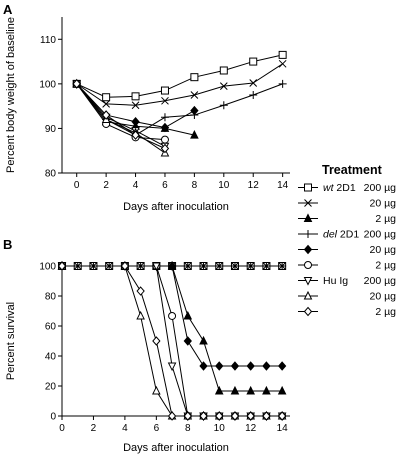 The height and width of the screenshot is (456, 400). I want to click on legend-dose-3: 2 µg, so click(385, 219).